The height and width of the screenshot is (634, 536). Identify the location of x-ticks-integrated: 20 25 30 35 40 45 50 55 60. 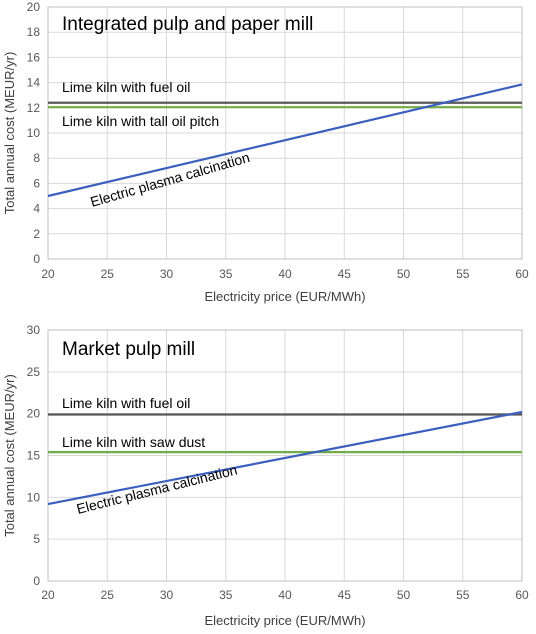
(285, 274).